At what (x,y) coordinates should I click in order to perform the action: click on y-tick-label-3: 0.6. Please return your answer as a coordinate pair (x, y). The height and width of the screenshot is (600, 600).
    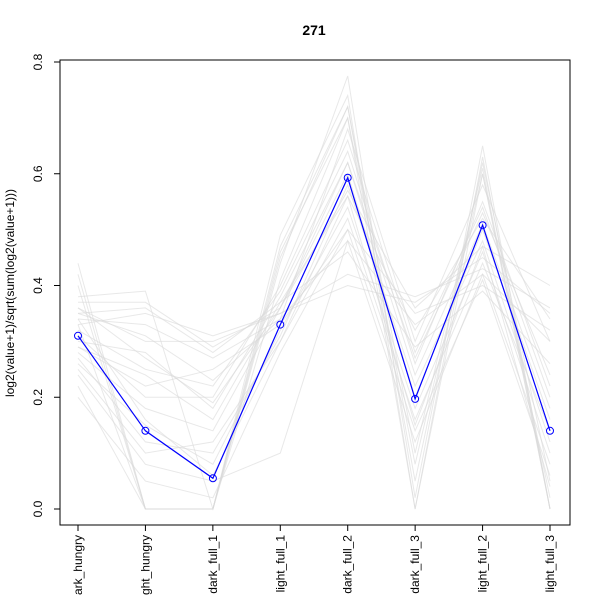
    Looking at the image, I should click on (38, 173).